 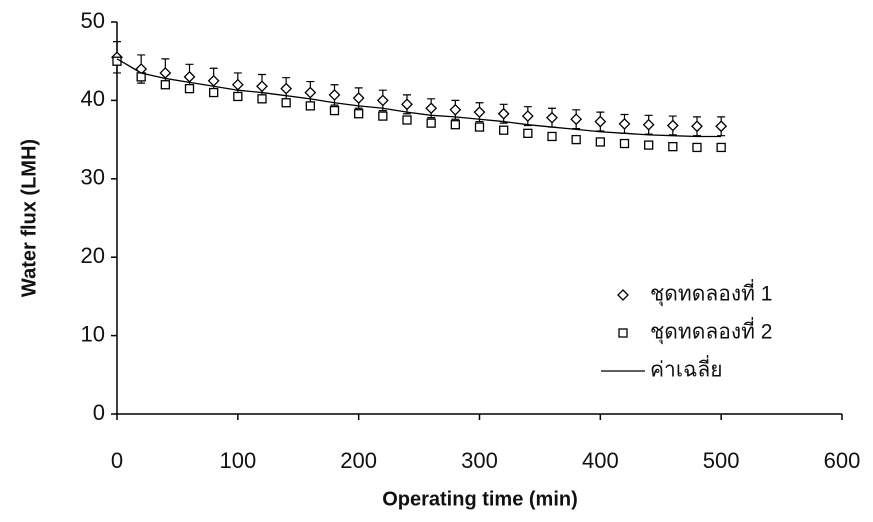 I want to click on legend-label: ชุดทดลองที่ 2, so click(x=711, y=331).